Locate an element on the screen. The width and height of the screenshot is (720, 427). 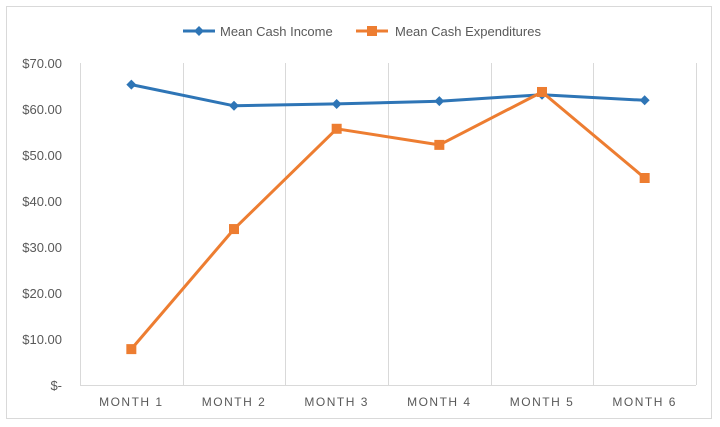
y-tick-label: $10.00 is located at coordinates (42, 339).